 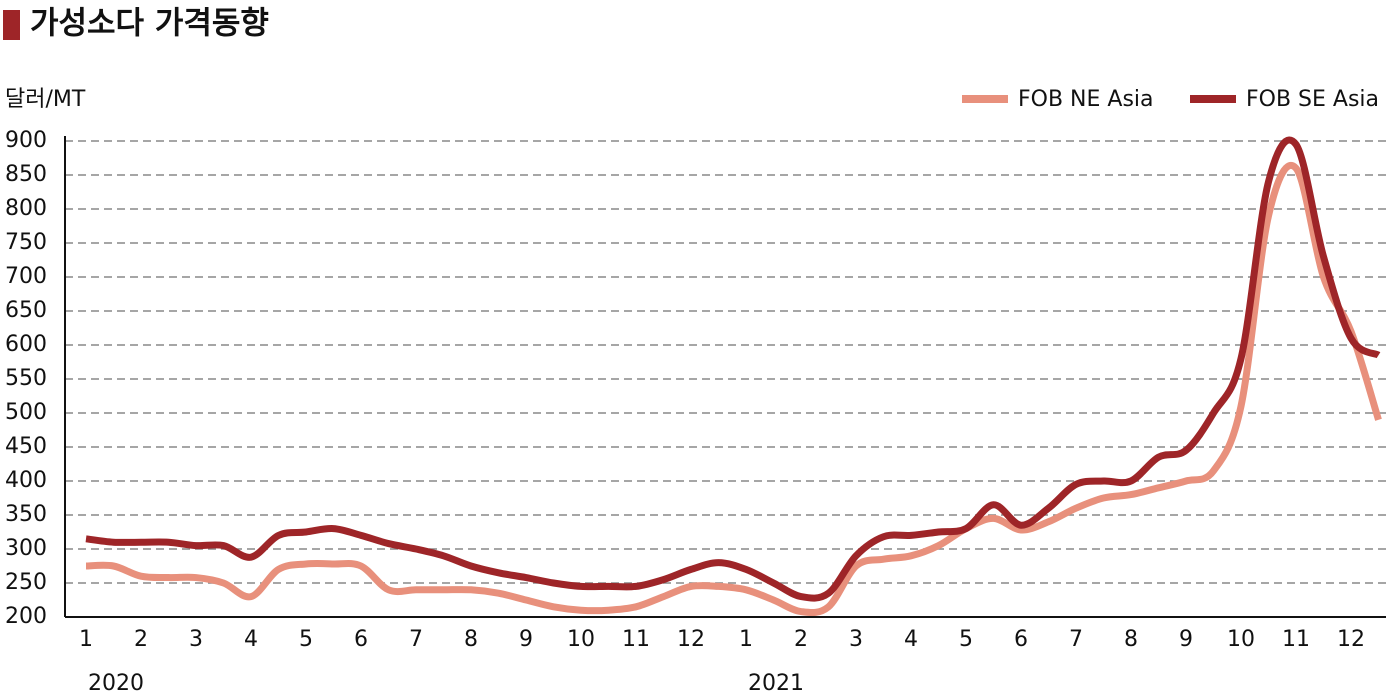 What do you see at coordinates (26, 548) in the screenshot?
I see `y-tick-label: 300` at bounding box center [26, 548].